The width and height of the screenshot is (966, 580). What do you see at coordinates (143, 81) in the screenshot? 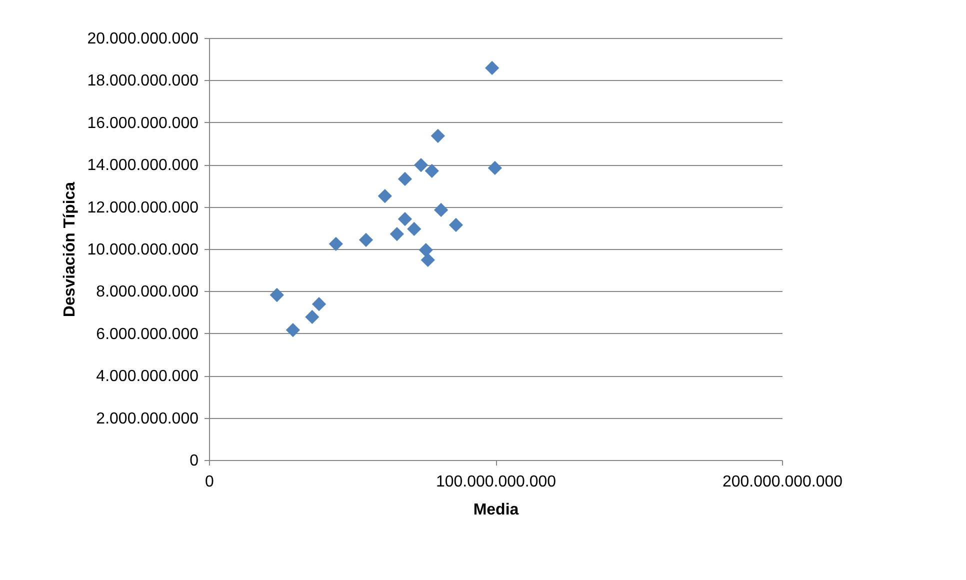
I see `y-tick-label: 18.000.000.000` at bounding box center [143, 81].